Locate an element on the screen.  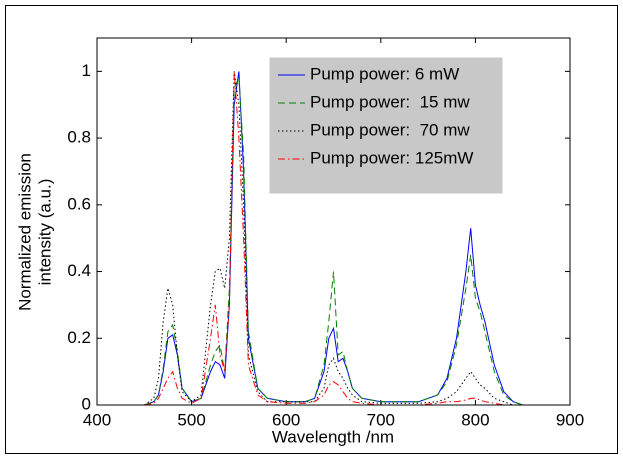
y-tick-label: 0 is located at coordinates (86, 403).